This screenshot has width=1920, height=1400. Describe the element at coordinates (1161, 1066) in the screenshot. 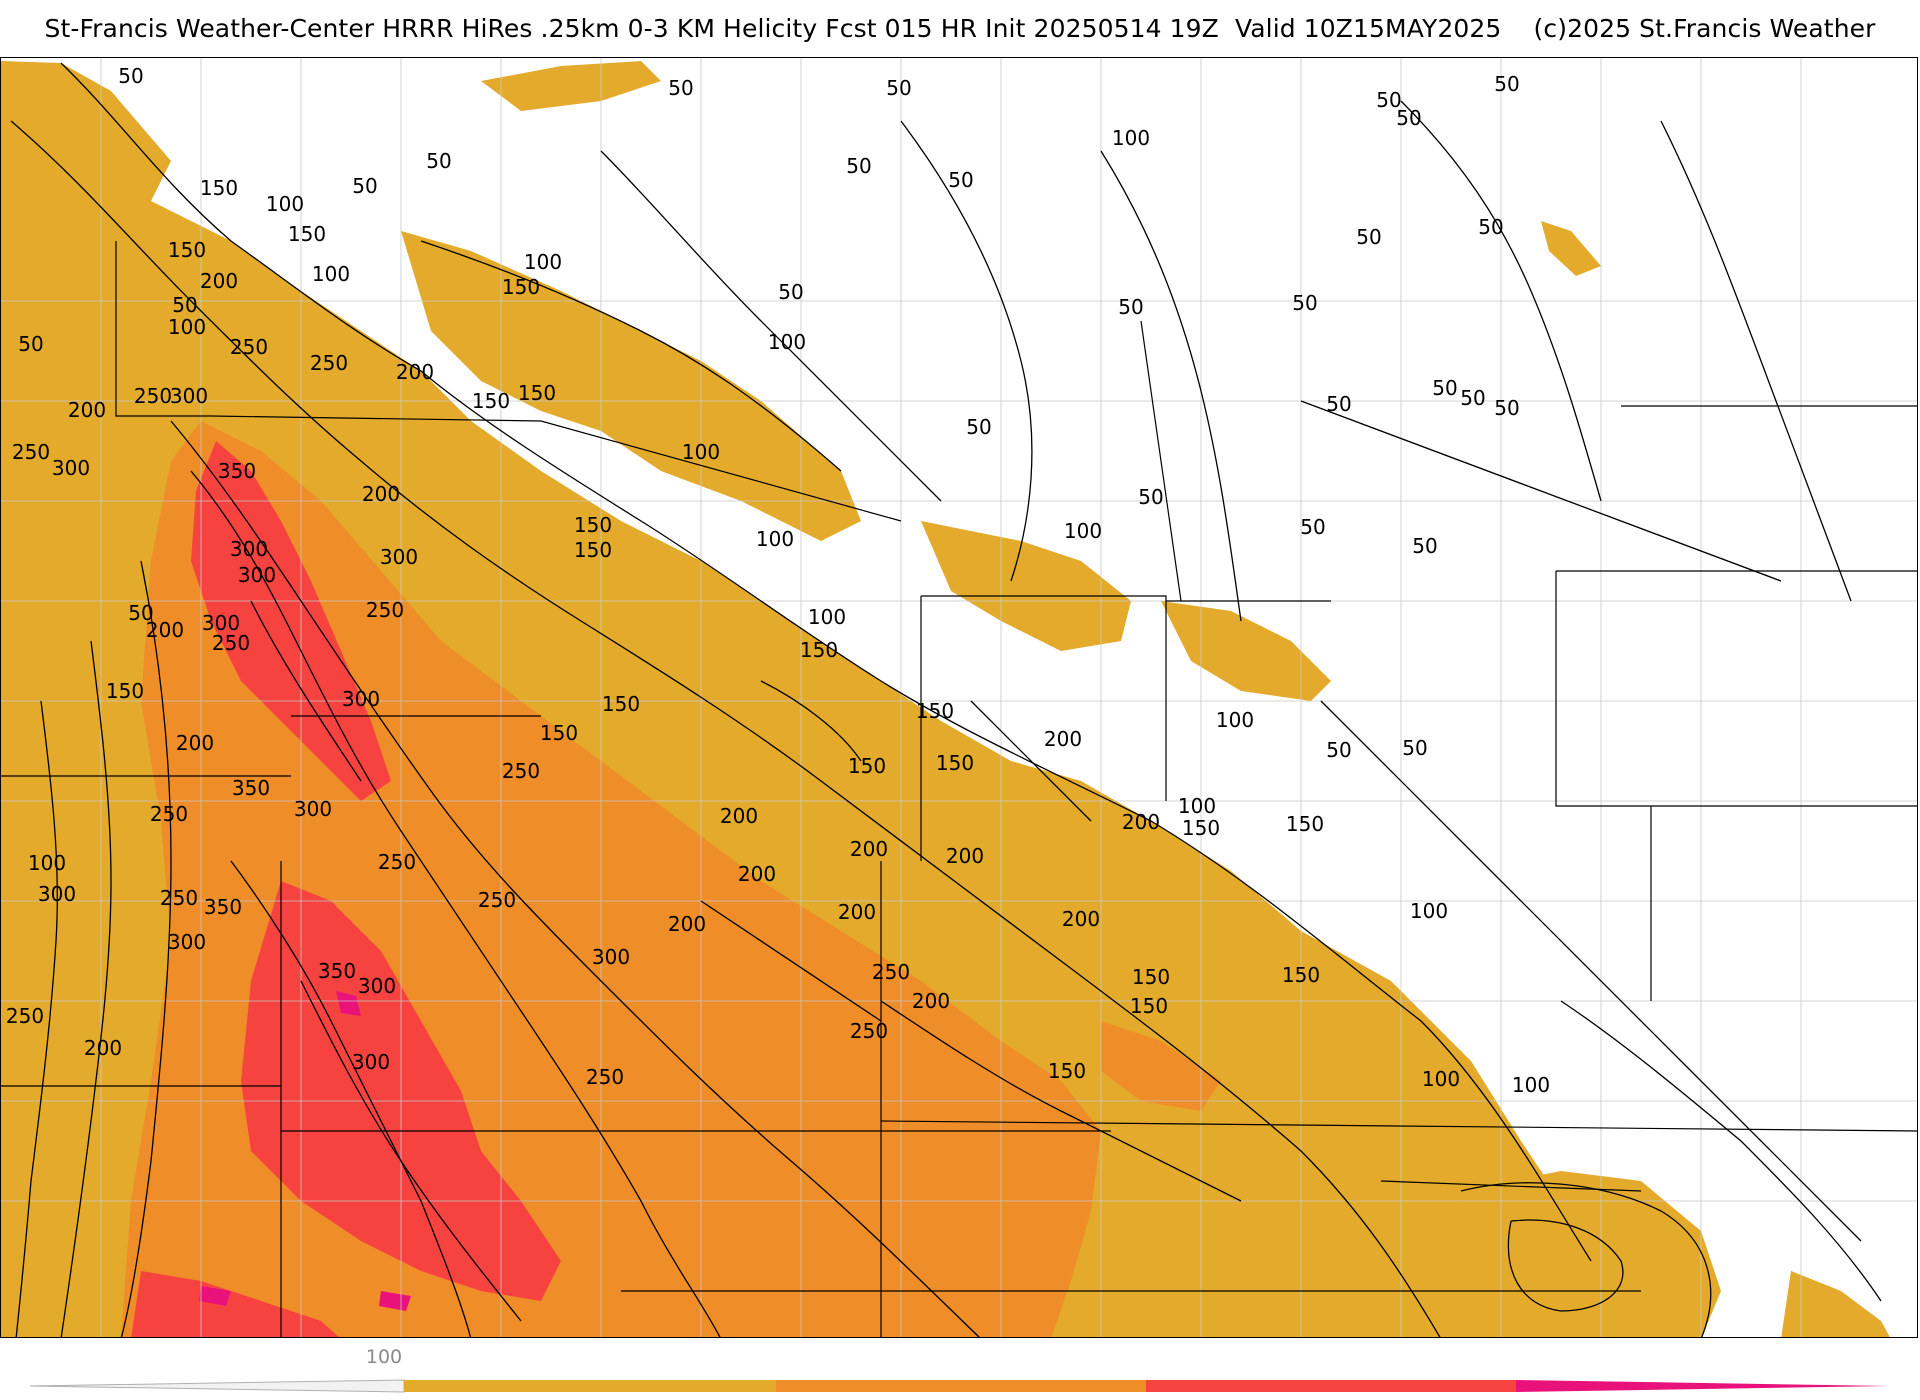

I see `helicity-band-150-ext` at that location.